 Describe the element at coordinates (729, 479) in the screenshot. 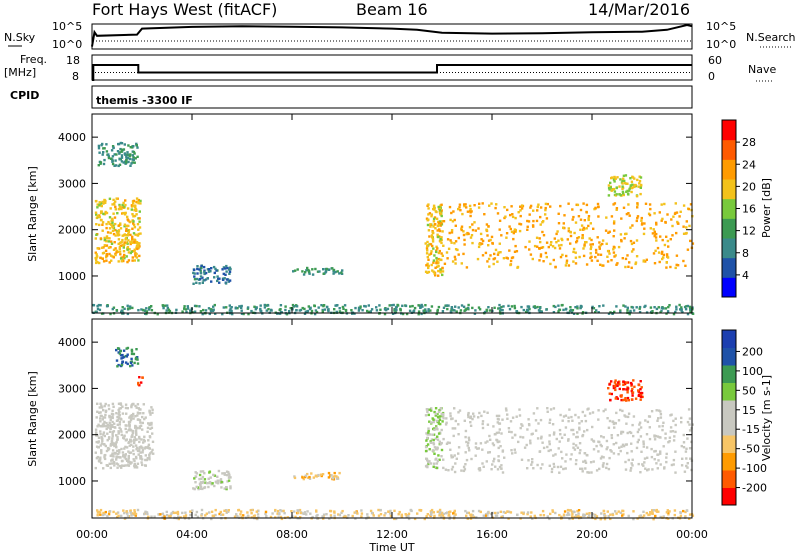

I see `colorbar-swatch` at that location.